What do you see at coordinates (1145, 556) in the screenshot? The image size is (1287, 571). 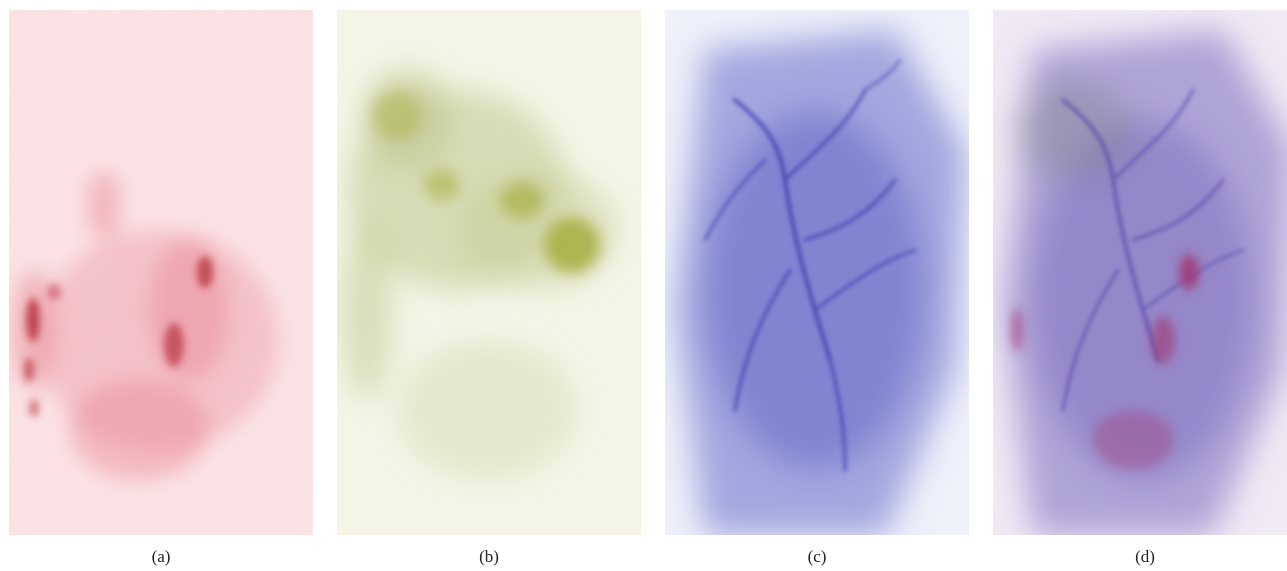 I see `panel-d-label: (d)` at bounding box center [1145, 556].